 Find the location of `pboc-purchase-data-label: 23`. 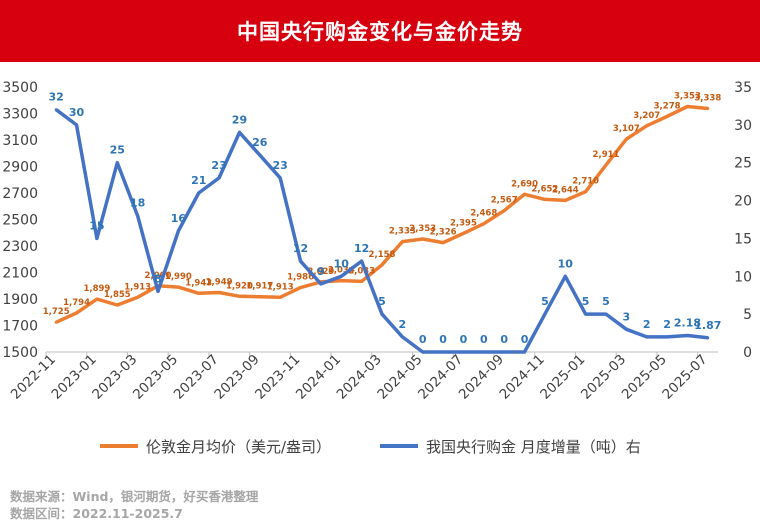

pboc-purchase-data-label: 23 is located at coordinates (218, 165).